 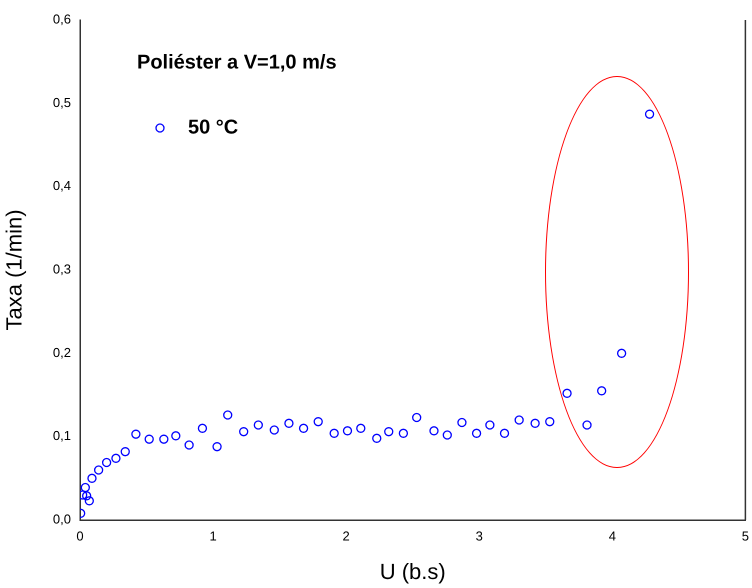 I want to click on y-axis-title: Taxa (1/min), so click(x=13, y=270).